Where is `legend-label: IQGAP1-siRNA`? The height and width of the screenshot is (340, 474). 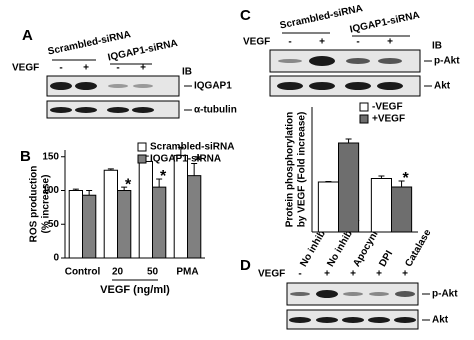 legend-label: IQGAP1-siRNA is located at coordinates (185, 159).